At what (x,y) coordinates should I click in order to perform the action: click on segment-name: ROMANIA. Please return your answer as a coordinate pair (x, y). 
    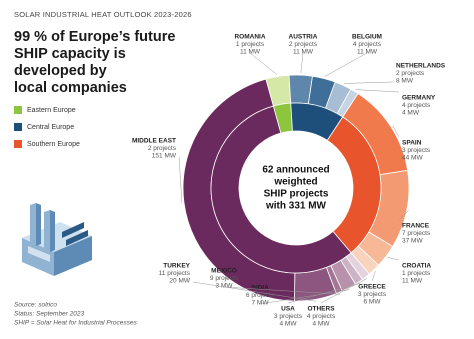
    Looking at the image, I should click on (249, 37).